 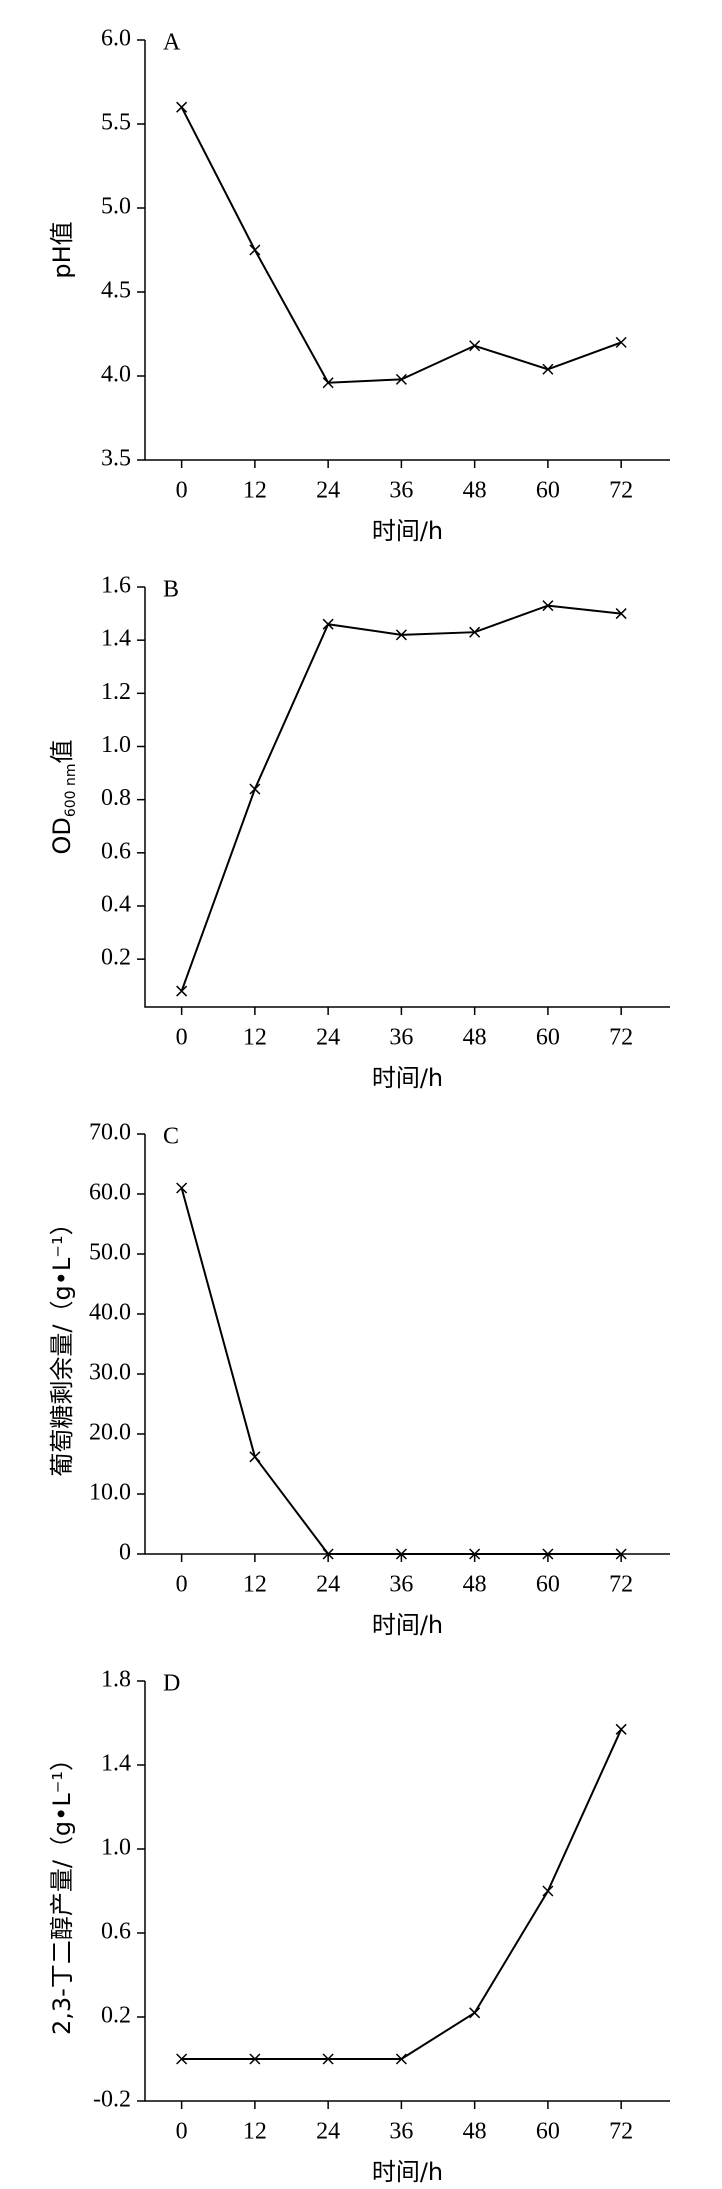 I want to click on y-tick-label: 1.0, so click(x=116, y=745).